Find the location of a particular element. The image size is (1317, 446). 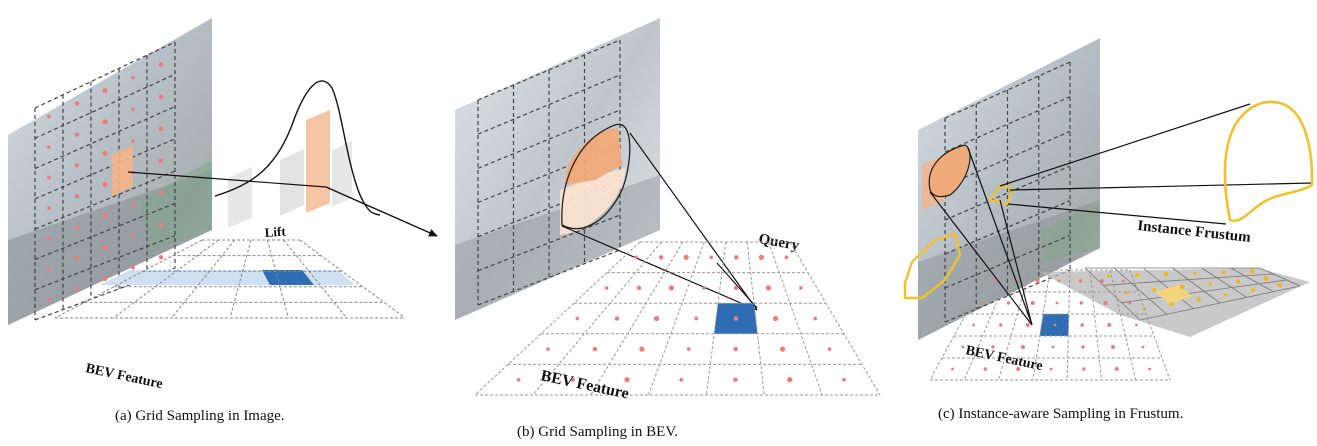

depth-distribution is located at coordinates (297, 154).